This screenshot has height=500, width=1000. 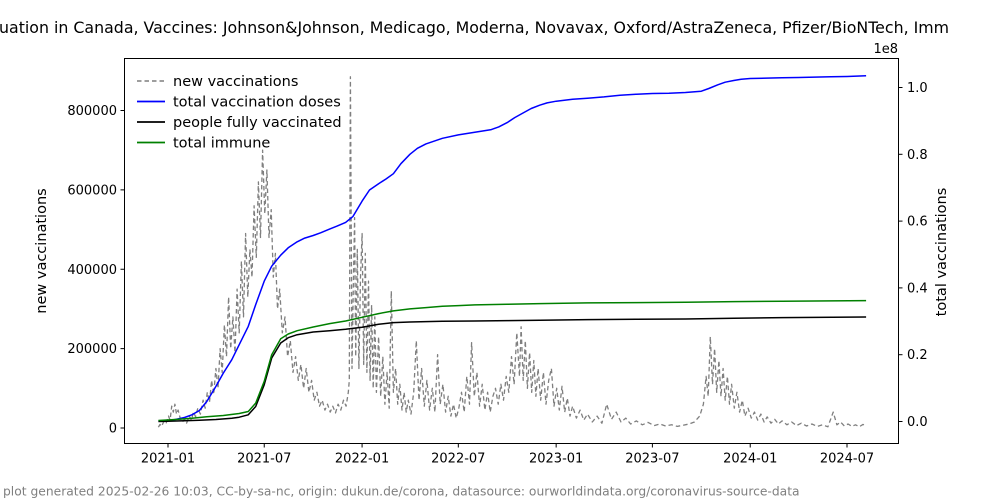 What do you see at coordinates (917, 88) in the screenshot?
I see `y-right-tick-label: 1.0` at bounding box center [917, 88].